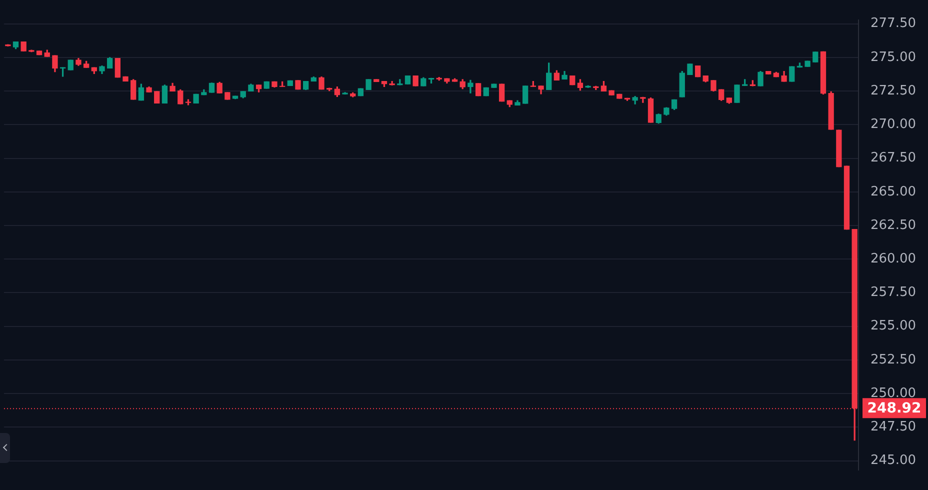 The width and height of the screenshot is (928, 490). Describe the element at coordinates (893, 258) in the screenshot. I see `y-tick-label: 260.00` at that location.